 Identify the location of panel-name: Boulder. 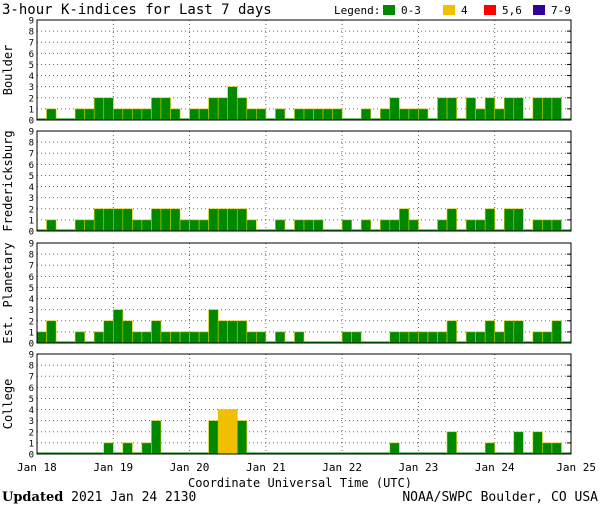
(8, 70).